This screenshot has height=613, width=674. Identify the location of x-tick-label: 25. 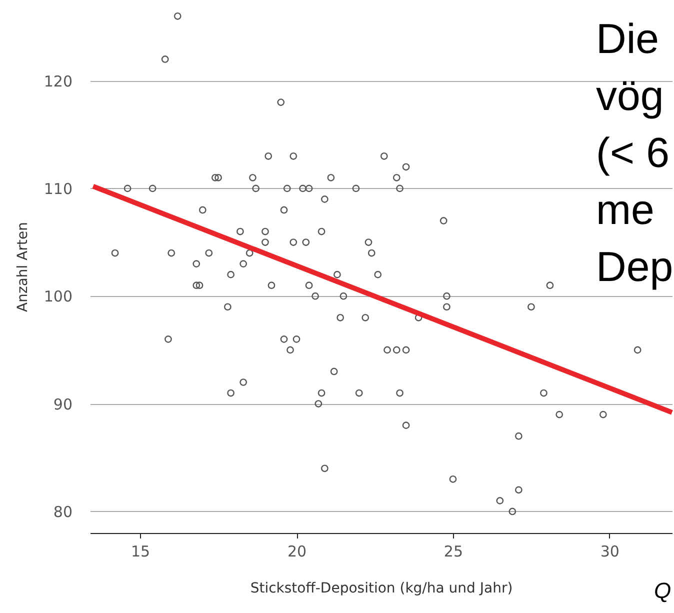
(454, 551).